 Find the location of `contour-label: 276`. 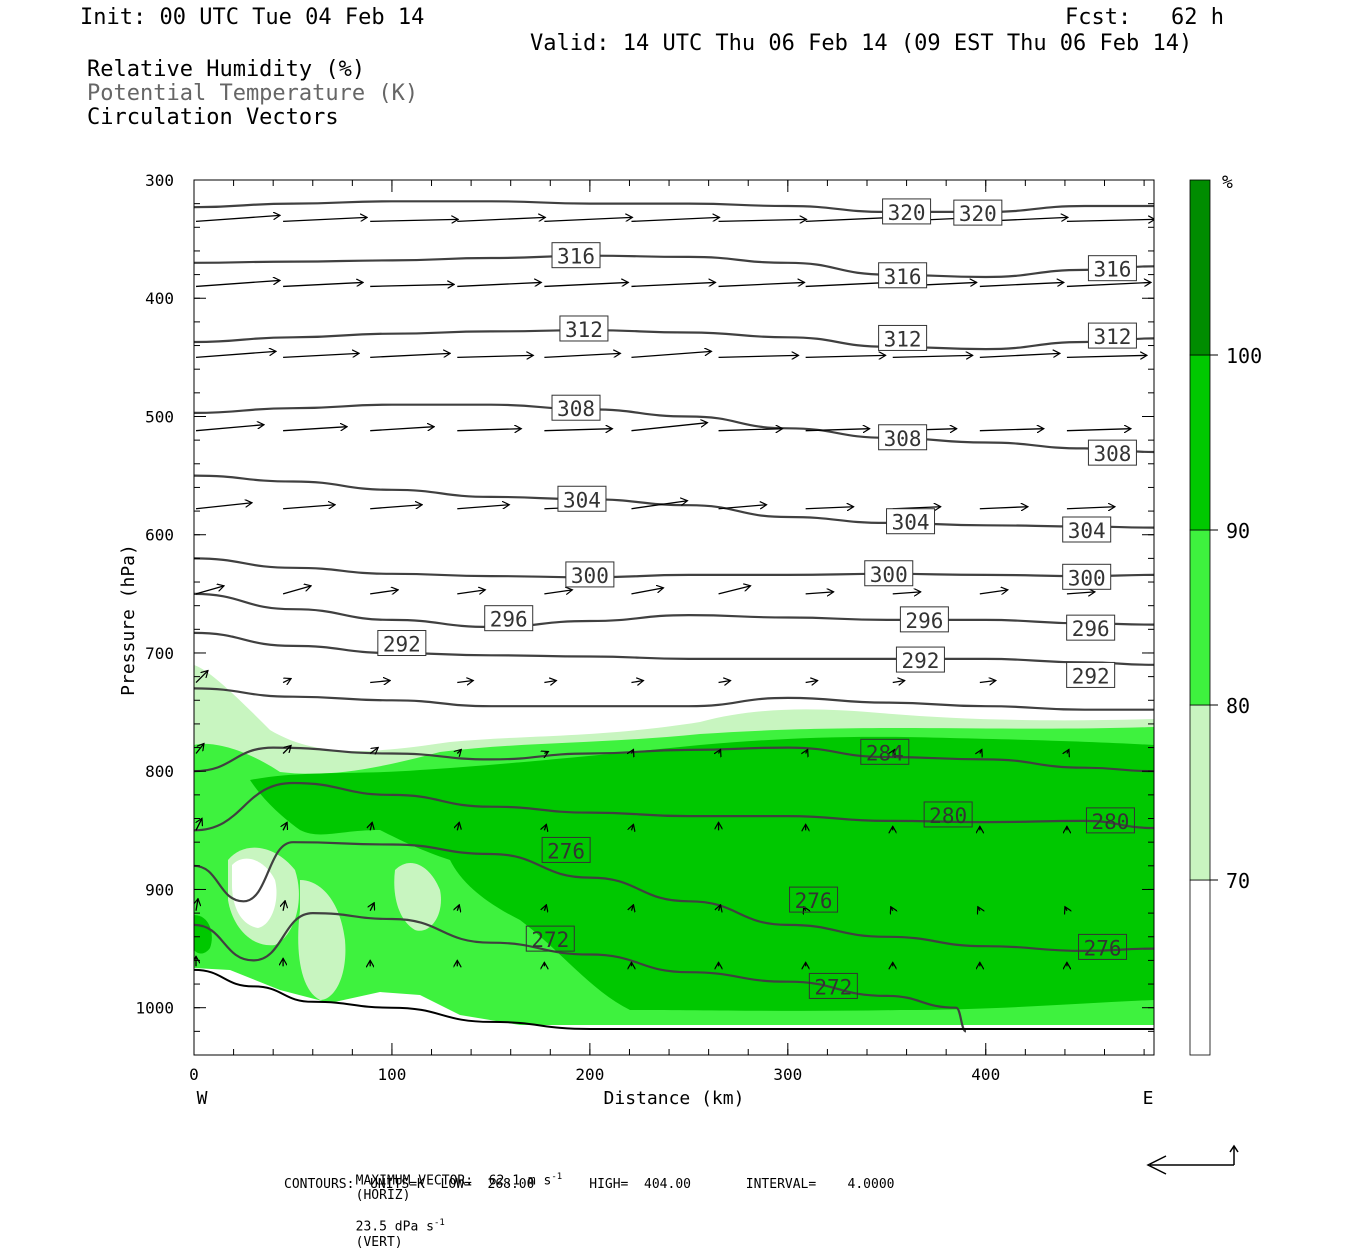

contour-label: 276 is located at coordinates (1103, 948).